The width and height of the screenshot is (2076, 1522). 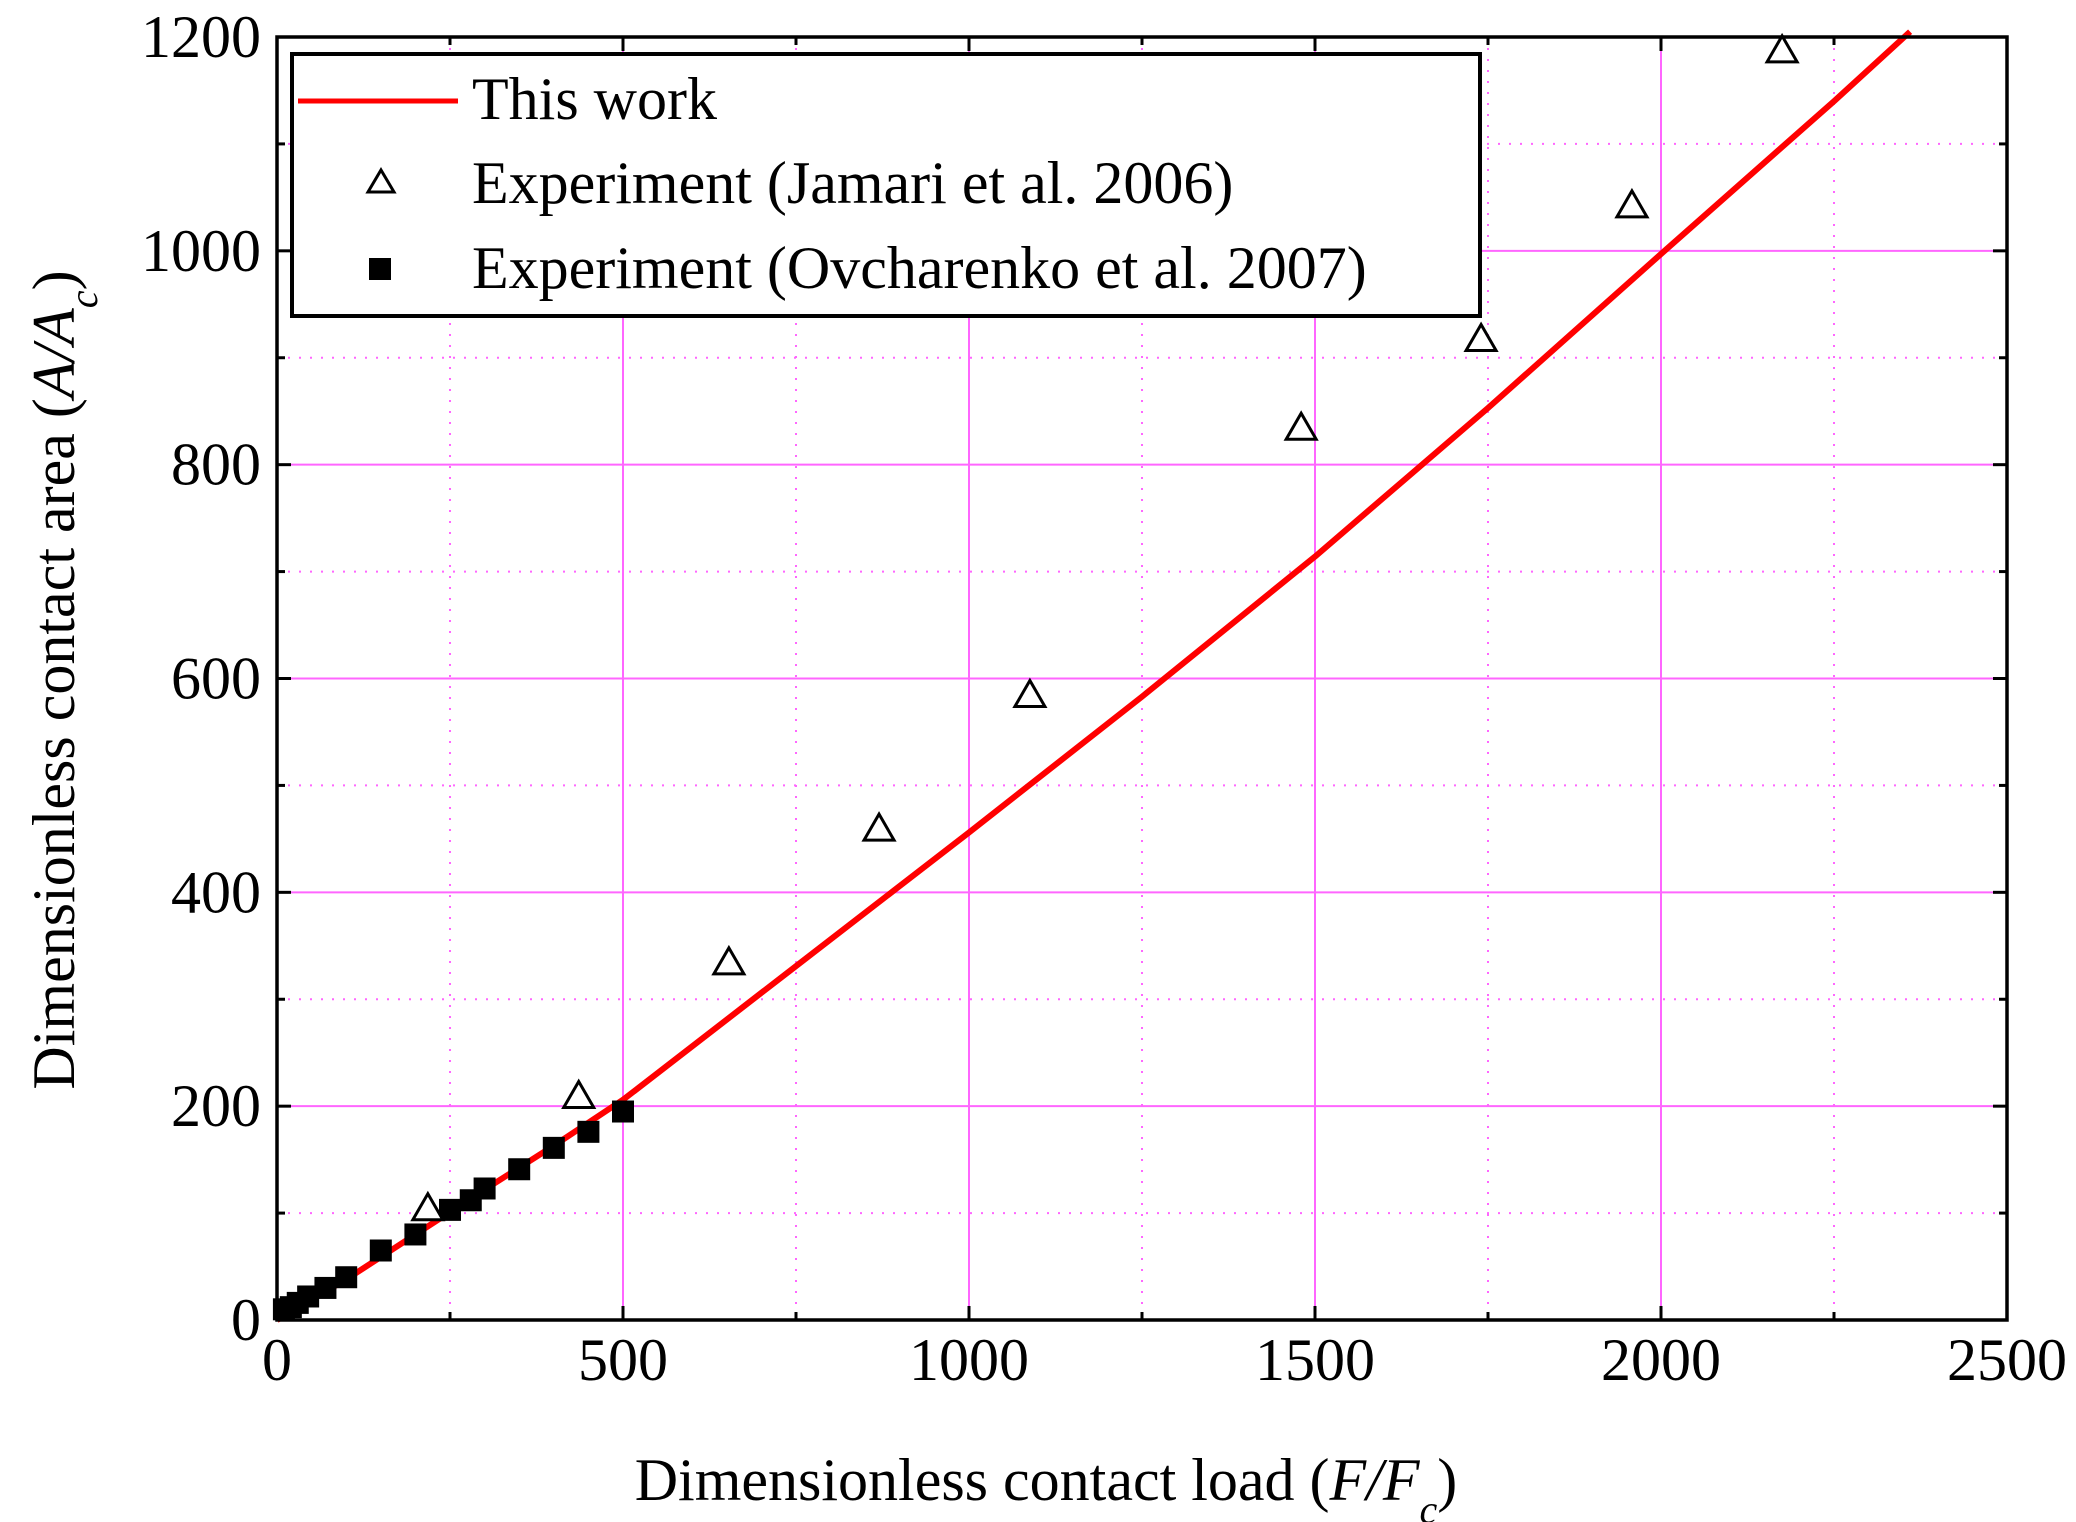 I want to click on legend-box, so click(x=886, y=185).